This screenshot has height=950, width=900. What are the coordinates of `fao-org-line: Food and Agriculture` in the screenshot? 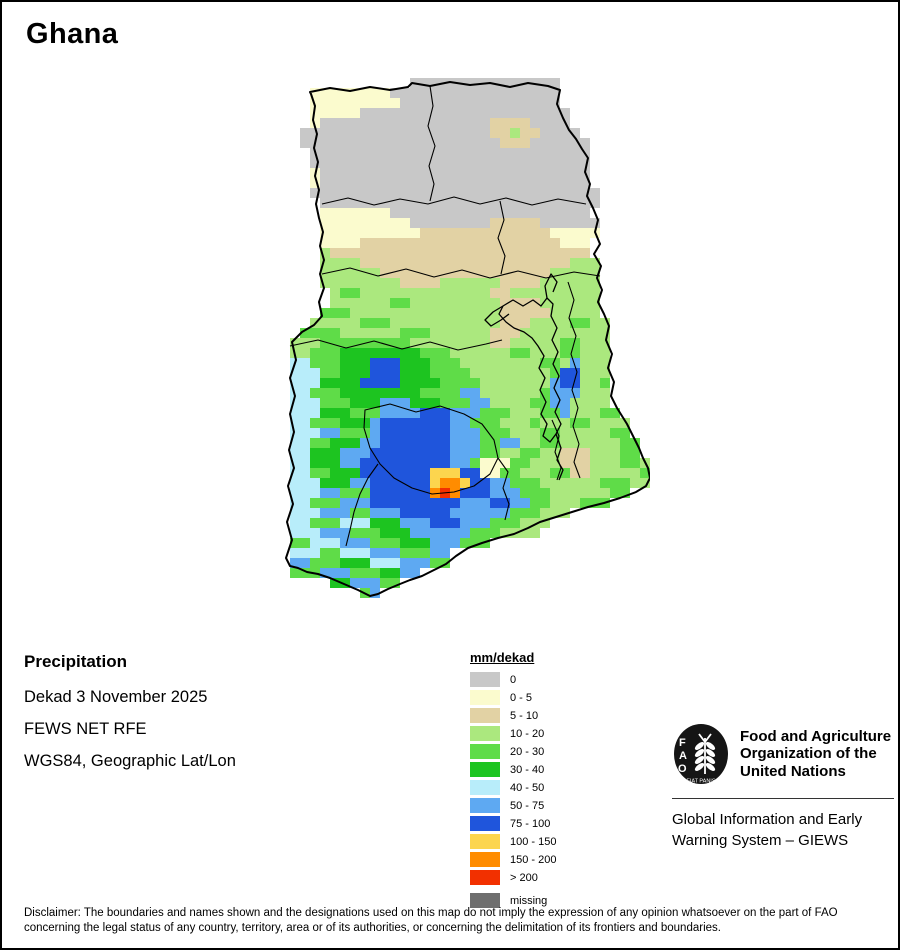 It's located at (816, 736).